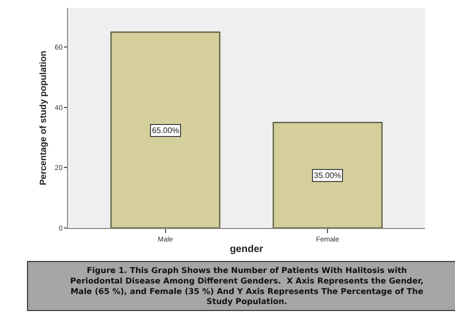  What do you see at coordinates (247, 249) in the screenshot?
I see `x-axis-title: gender` at bounding box center [247, 249].